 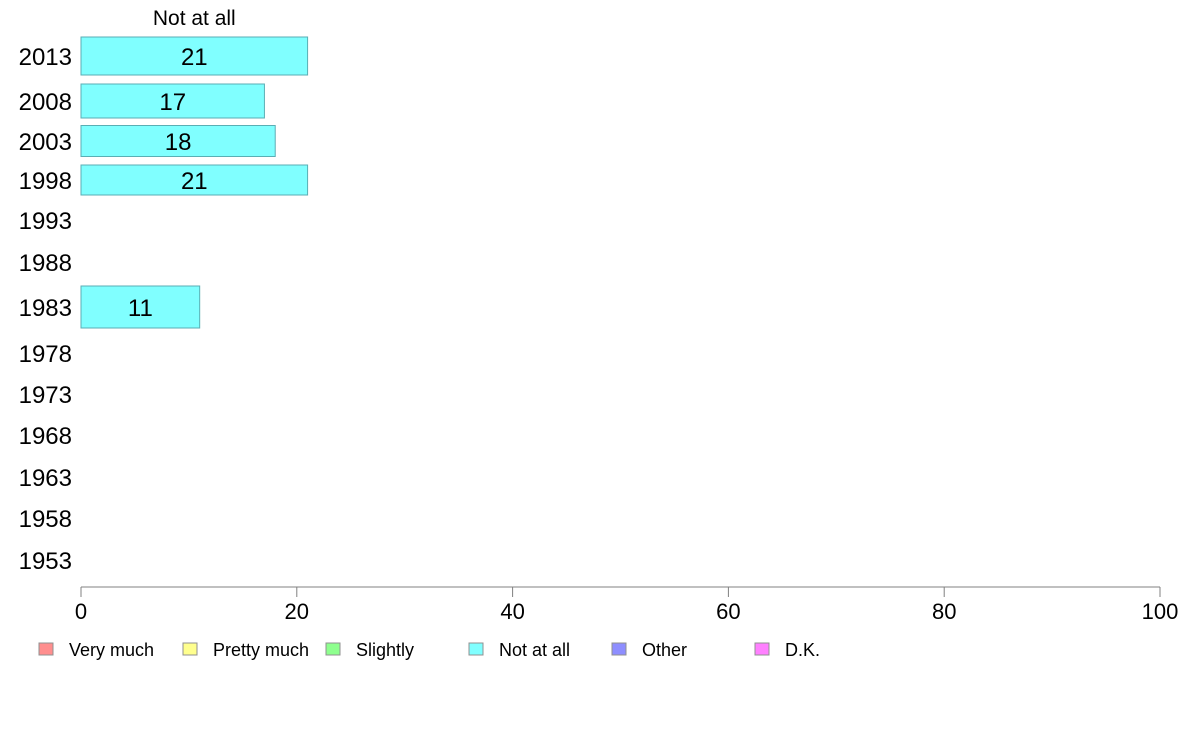 I want to click on legend-item: D.K., so click(x=787, y=650).